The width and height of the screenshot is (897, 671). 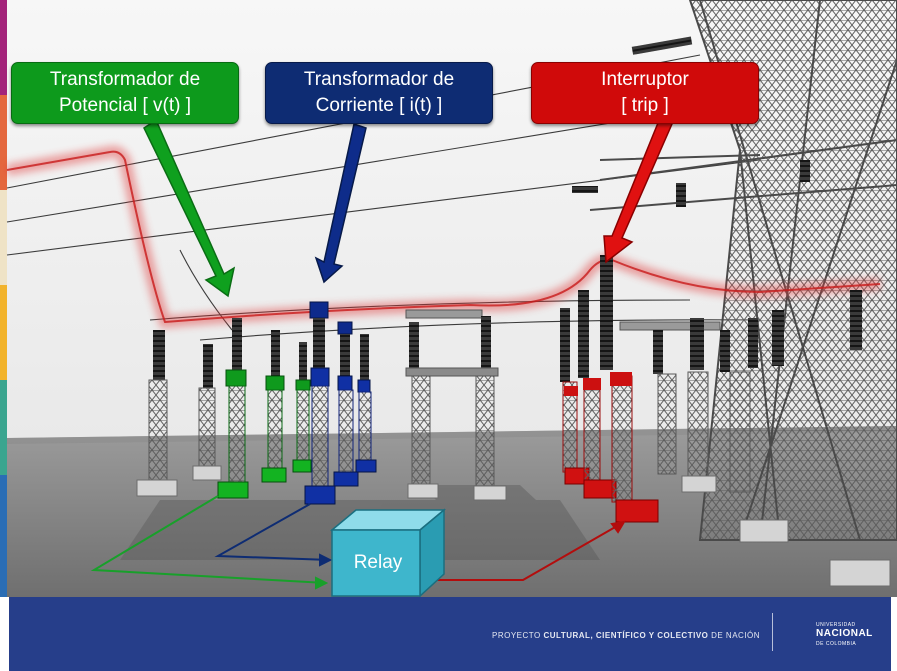 What do you see at coordinates (844, 633) in the screenshot?
I see `logo-text-main: NACIONAL` at bounding box center [844, 633].